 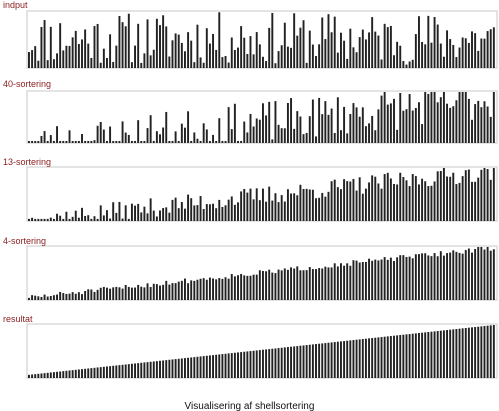 I want to click on panel-label: 13-sortering, so click(x=27, y=162).